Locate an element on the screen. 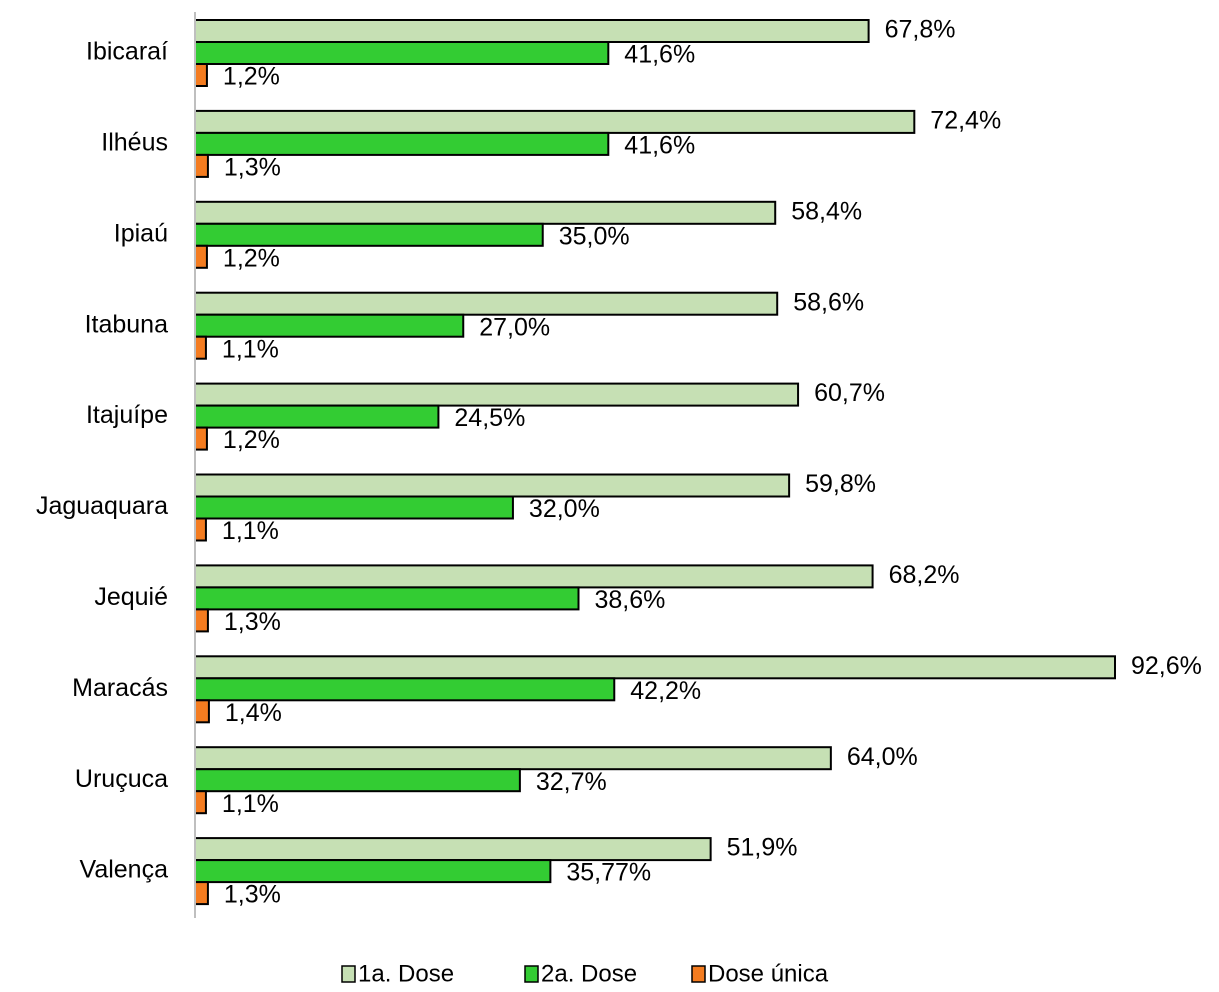  data-label: 32,7% is located at coordinates (571, 782).